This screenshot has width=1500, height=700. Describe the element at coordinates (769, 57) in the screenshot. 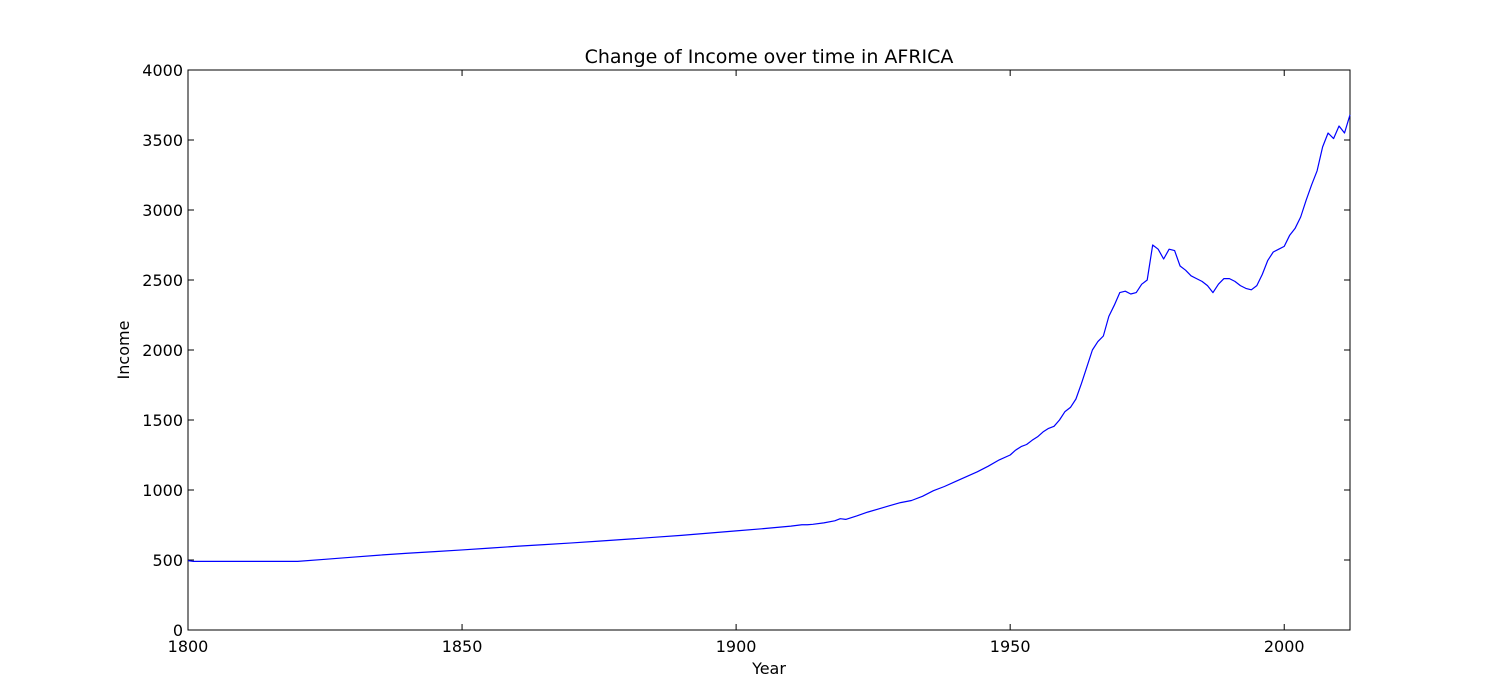

I see `chart-title: Change of Income over time in AFRICA` at that location.